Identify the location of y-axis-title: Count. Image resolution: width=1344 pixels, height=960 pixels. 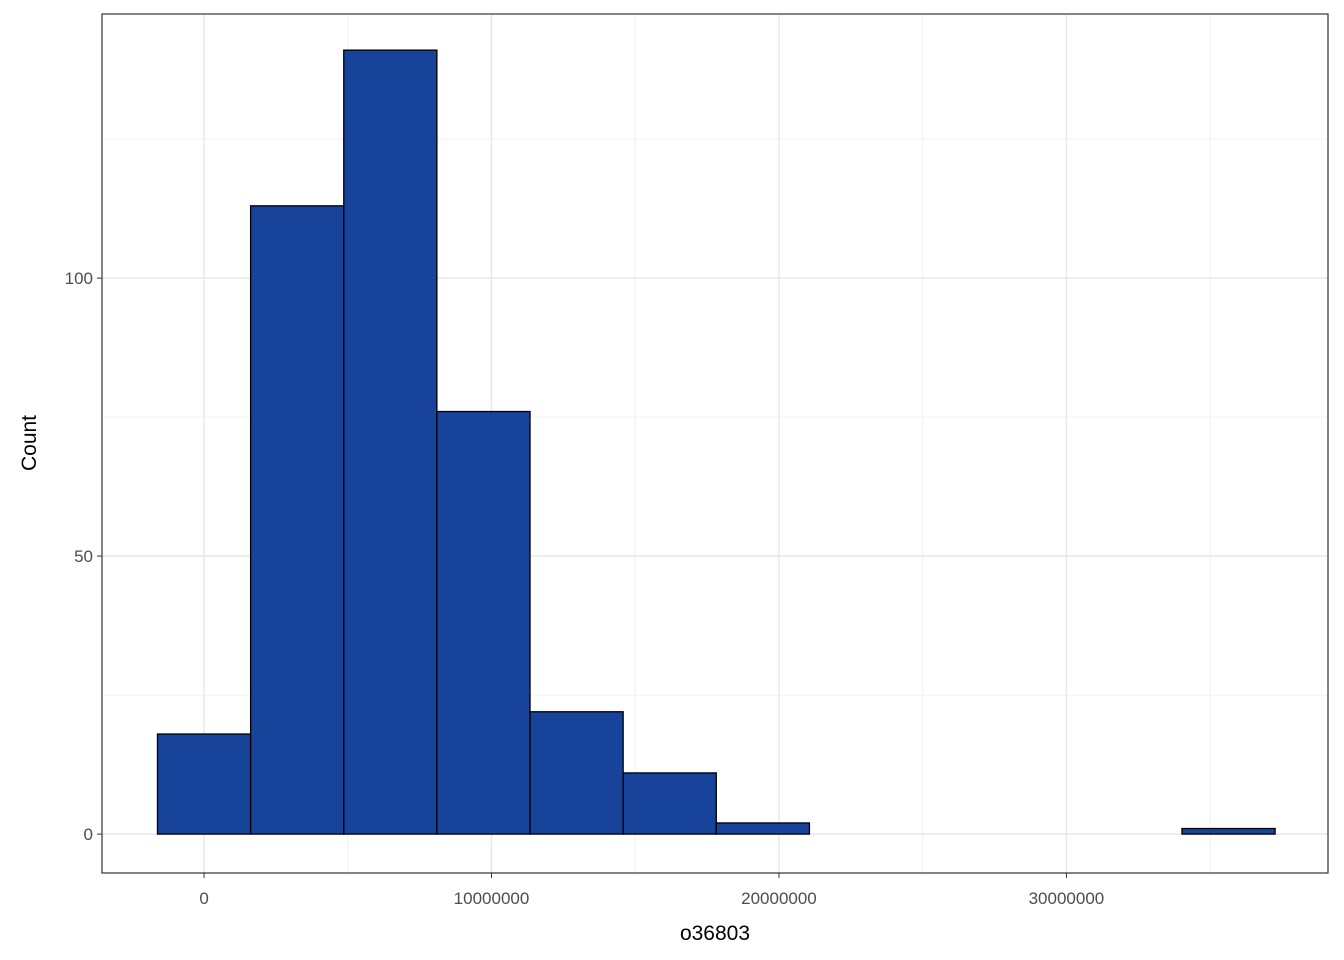
(29, 443).